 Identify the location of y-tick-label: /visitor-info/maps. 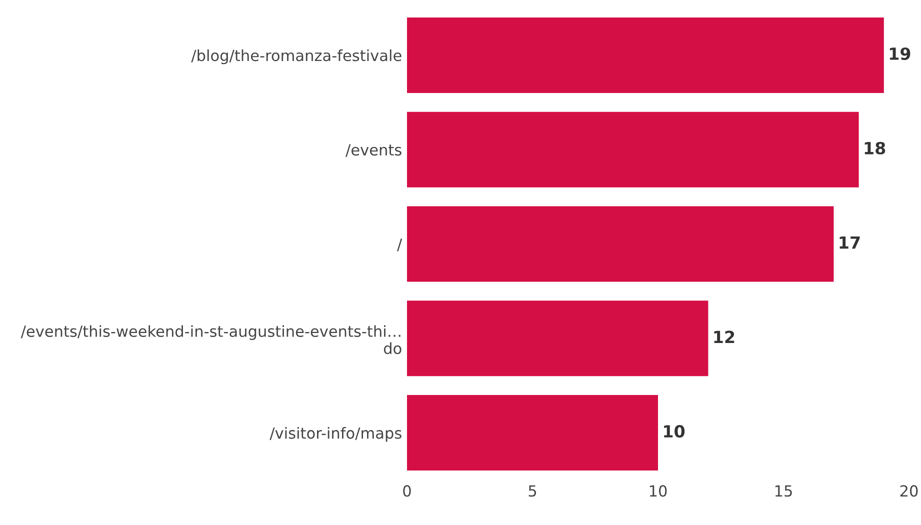
(336, 434).